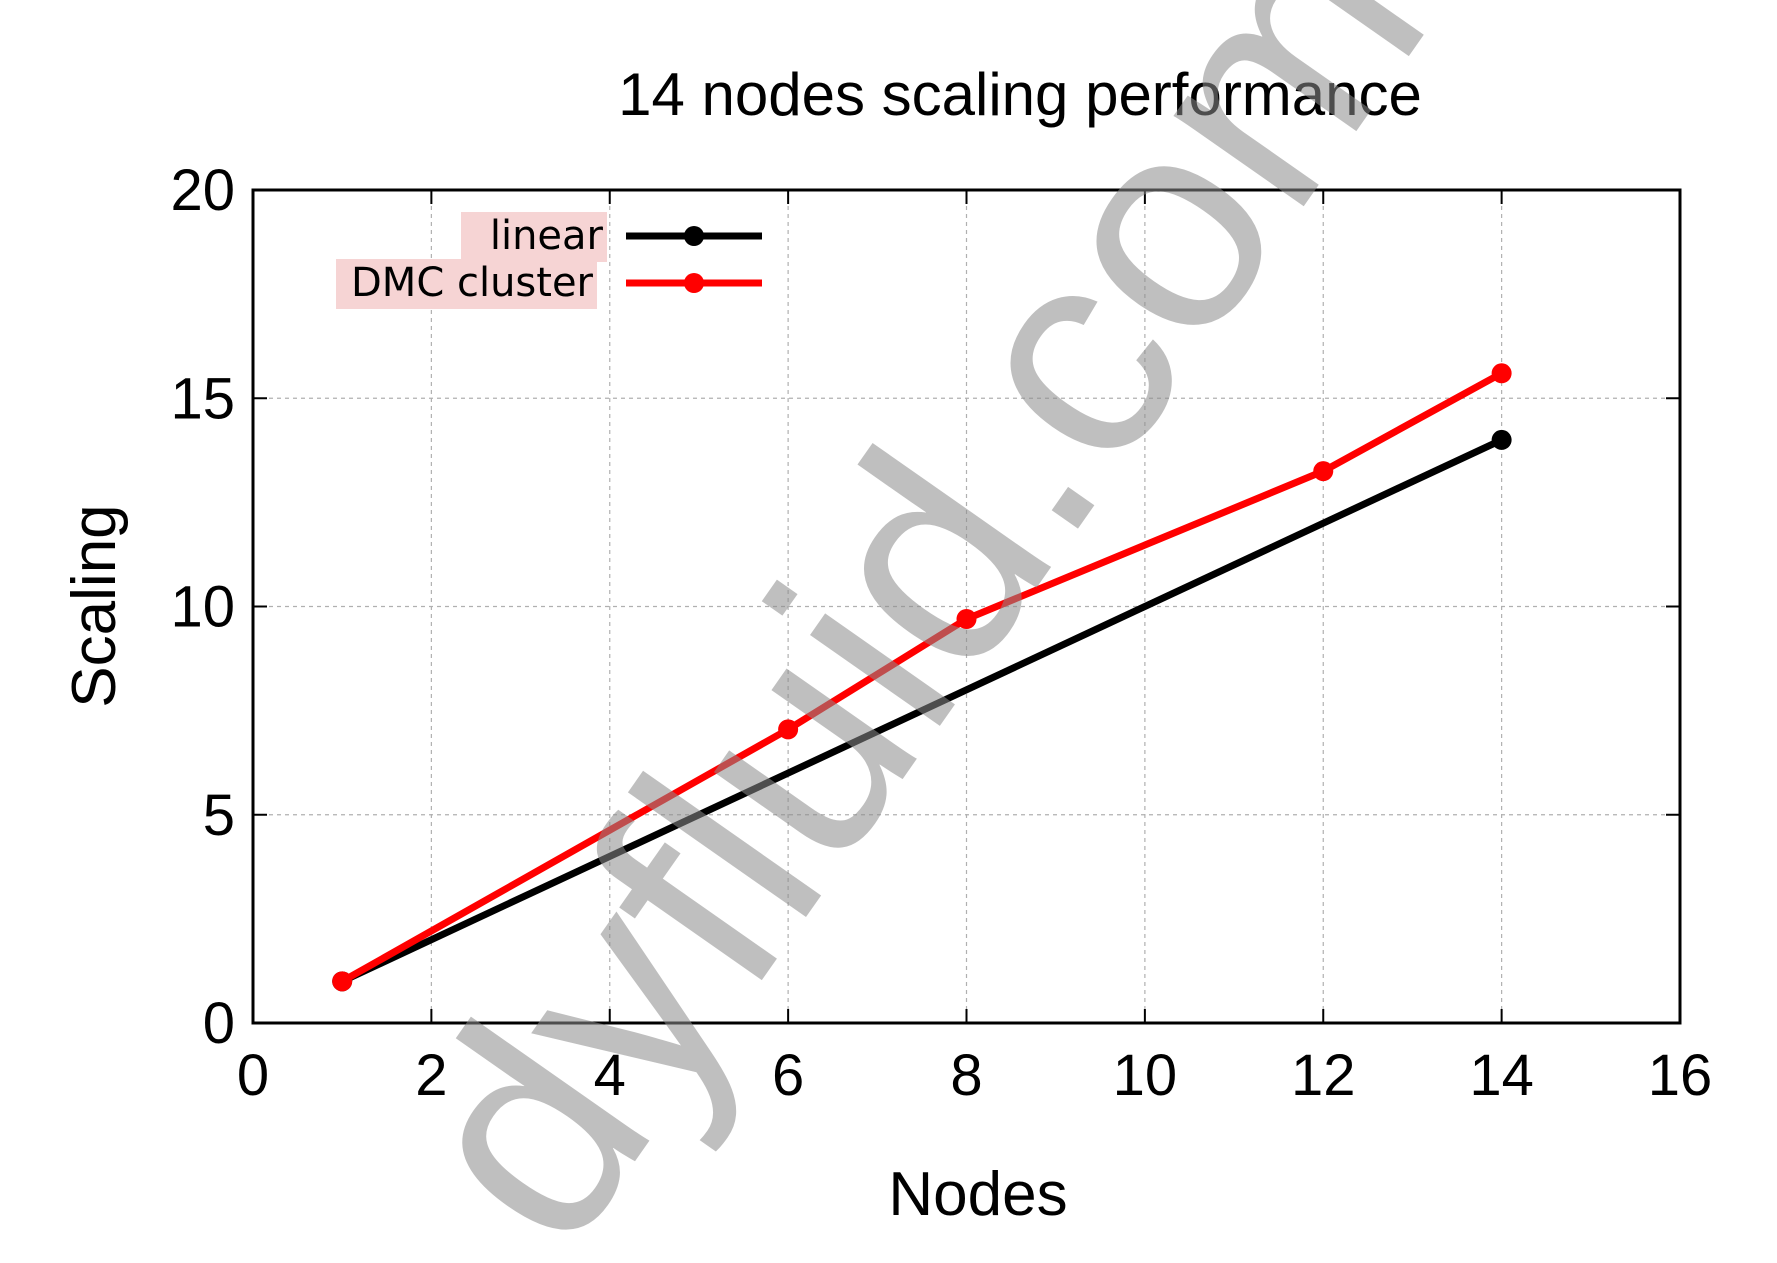 The width and height of the screenshot is (1777, 1263). What do you see at coordinates (202, 398) in the screenshot?
I see `y-tick-label: 15` at bounding box center [202, 398].